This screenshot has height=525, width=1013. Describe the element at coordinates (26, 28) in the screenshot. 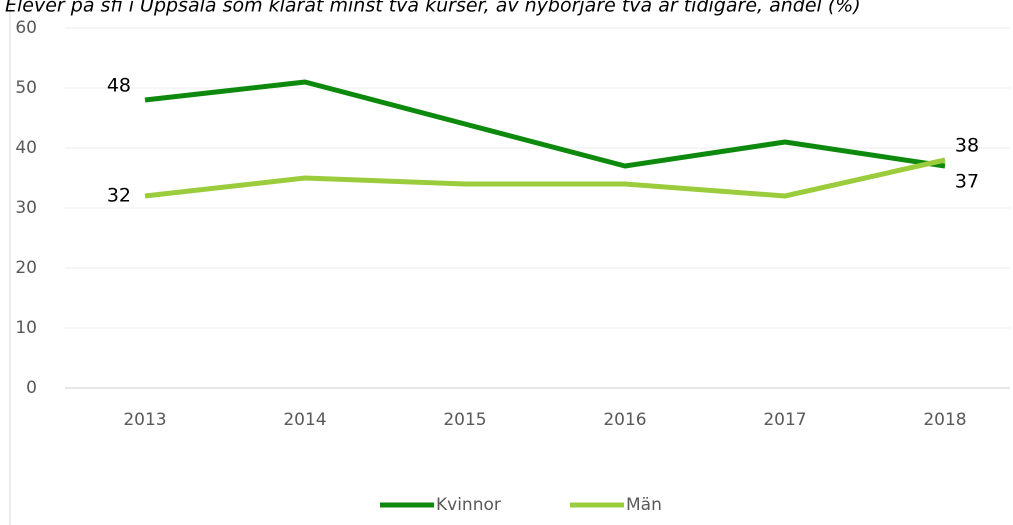

I see `y-tick-label: 60` at that location.